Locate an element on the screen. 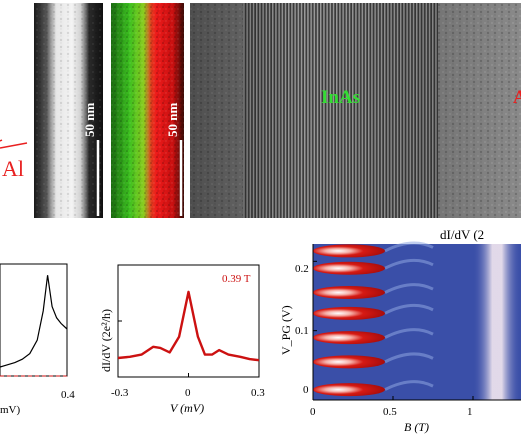 Image resolution: width=521 pixels, height=435 pixels. plot-a-frame is located at coordinates (34, 320).